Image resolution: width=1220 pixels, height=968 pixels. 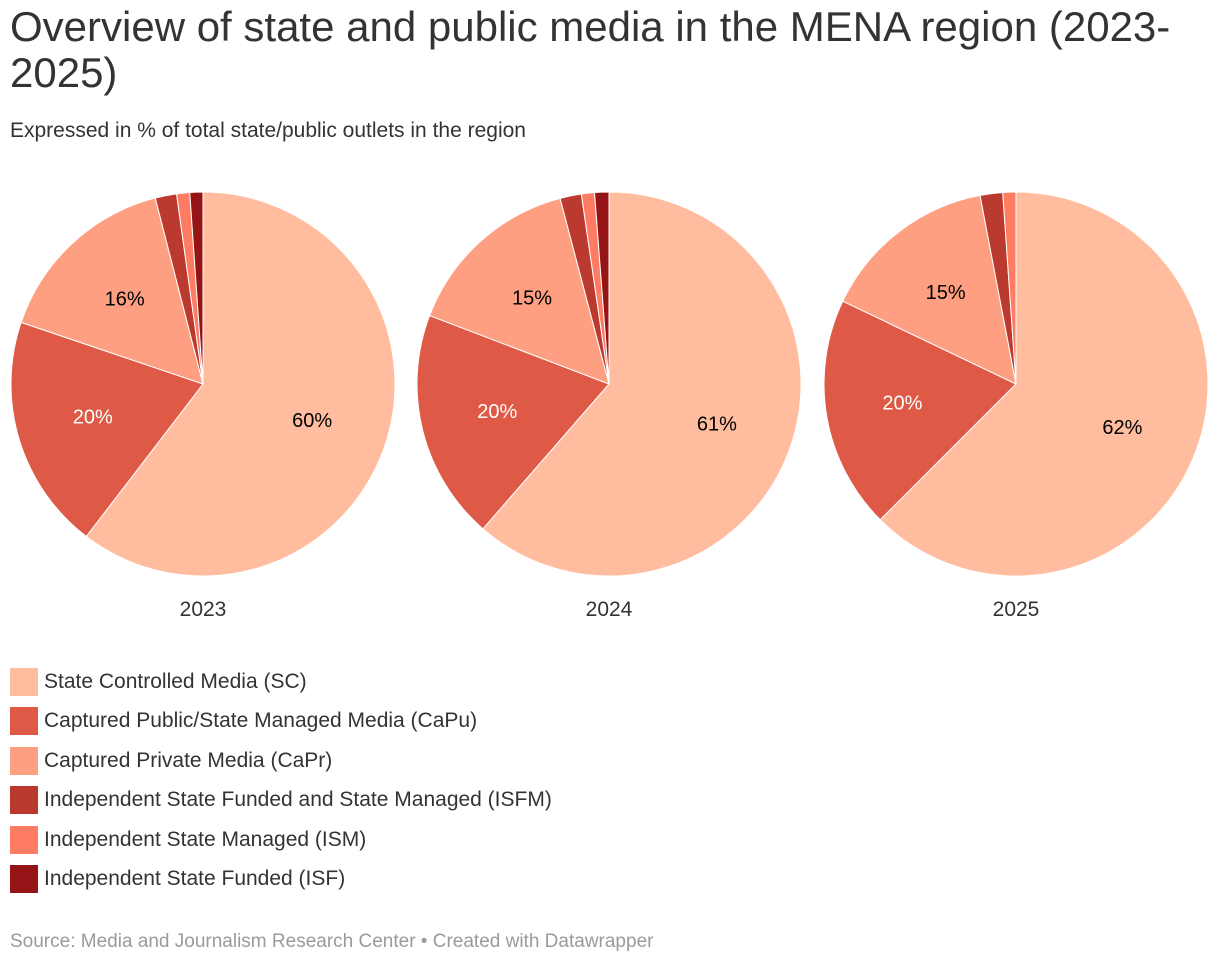 What do you see at coordinates (532, 298) in the screenshot?
I see `slice-label-2024-captured-private-media-capr: 15%` at bounding box center [532, 298].